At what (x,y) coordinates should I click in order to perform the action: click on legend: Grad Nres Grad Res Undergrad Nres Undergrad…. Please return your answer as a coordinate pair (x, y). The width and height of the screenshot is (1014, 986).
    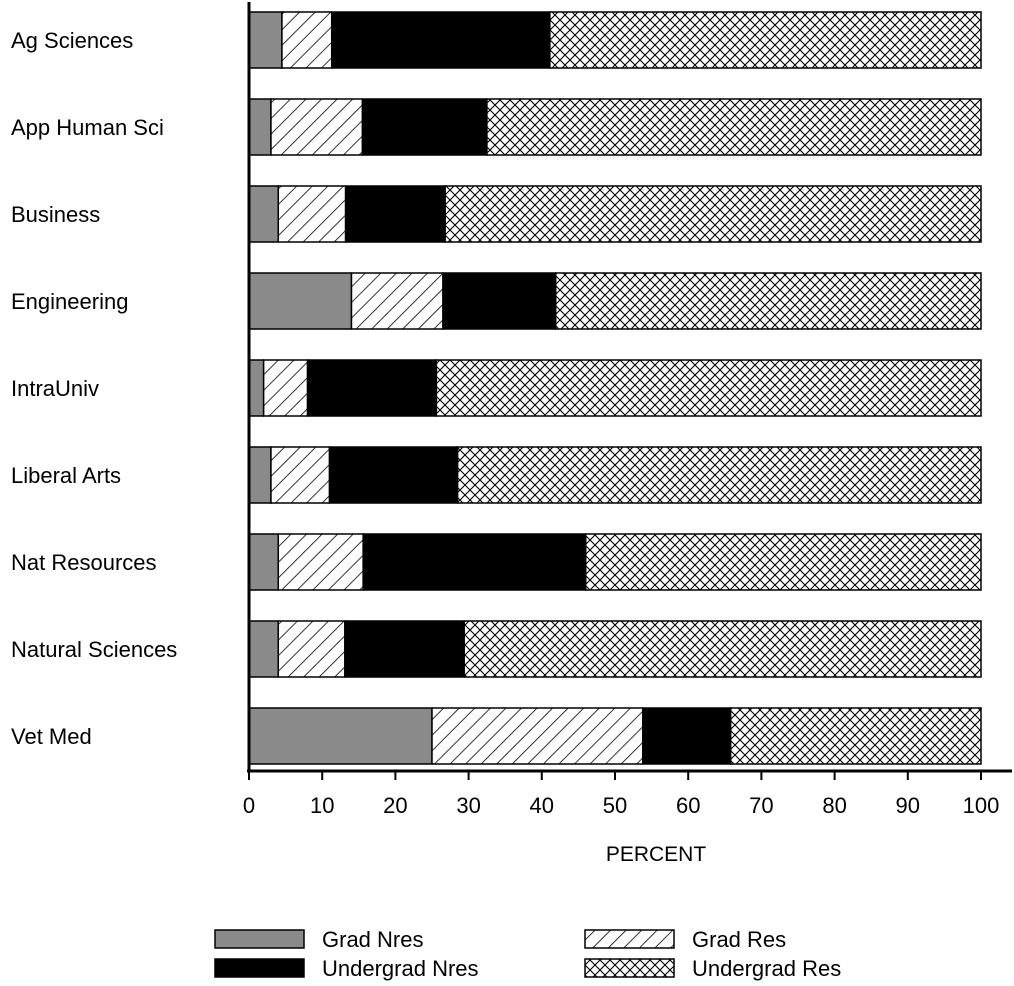
    Looking at the image, I should click on (527, 954).